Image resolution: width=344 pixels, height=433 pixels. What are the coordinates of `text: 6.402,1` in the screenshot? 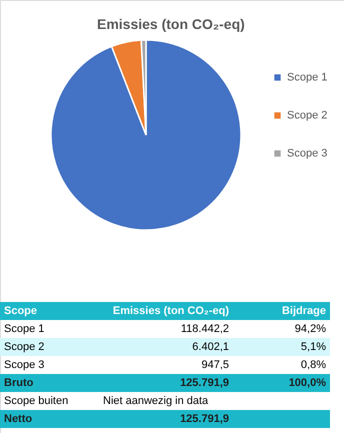 It's located at (210, 347).